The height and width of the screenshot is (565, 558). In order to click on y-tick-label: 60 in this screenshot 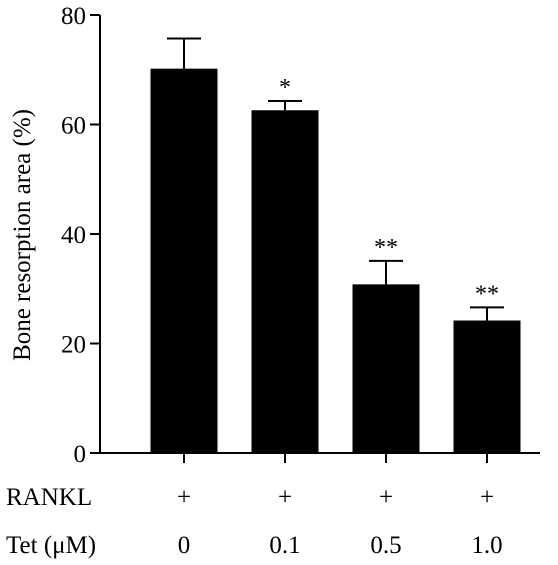, I will do `click(73, 126)`.